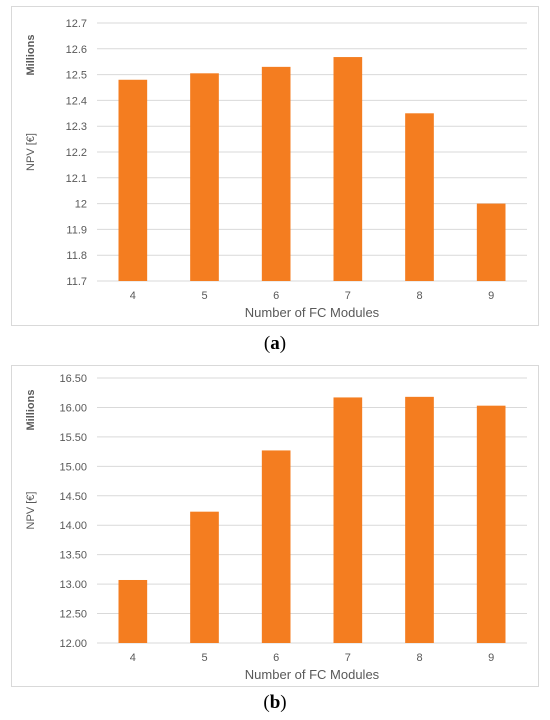 Image resolution: width=550 pixels, height=720 pixels. I want to click on y-tick-label: 12.00, so click(73, 644).